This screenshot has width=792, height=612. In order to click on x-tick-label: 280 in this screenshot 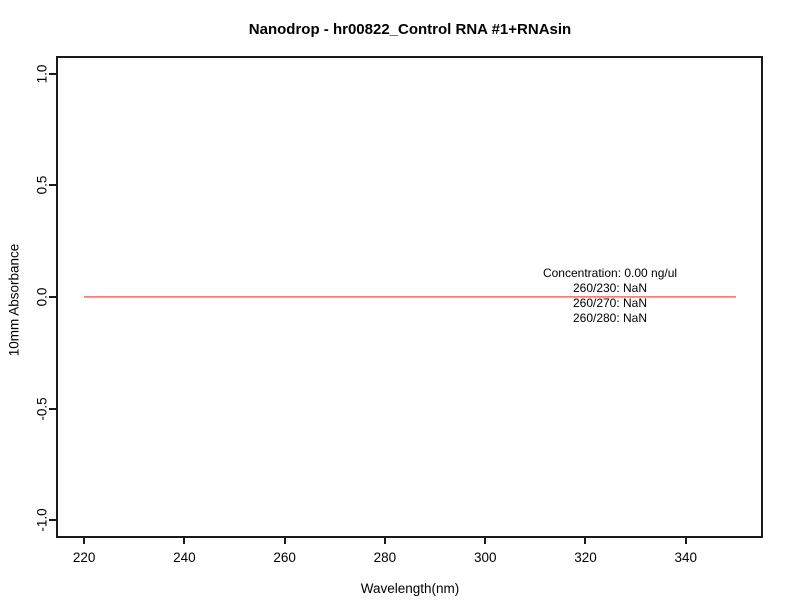, I will do `click(385, 557)`.